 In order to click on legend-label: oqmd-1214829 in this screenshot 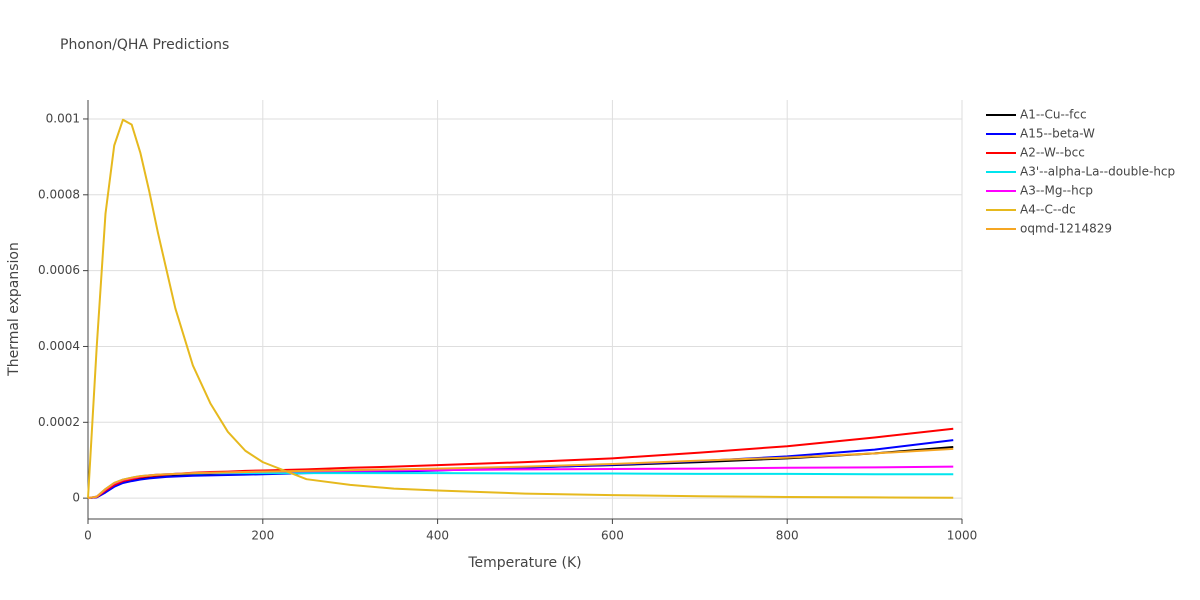, I will do `click(1066, 229)`.